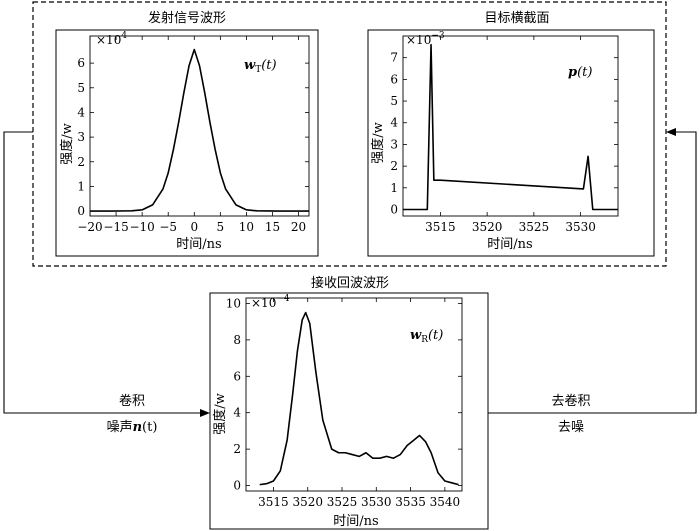 This screenshot has width=700, height=531. Describe the element at coordinates (81, 63) in the screenshot. I see `transmit-ytick-label: 6` at that location.